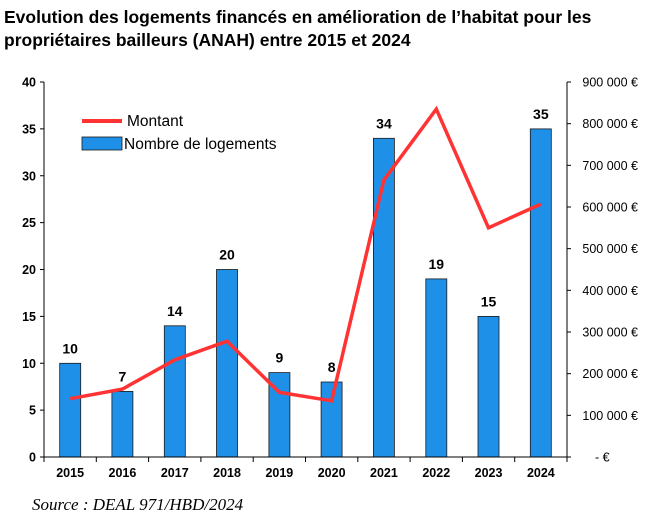  Describe the element at coordinates (279, 473) in the screenshot. I see `x-tick-label-2019: 2019` at that location.